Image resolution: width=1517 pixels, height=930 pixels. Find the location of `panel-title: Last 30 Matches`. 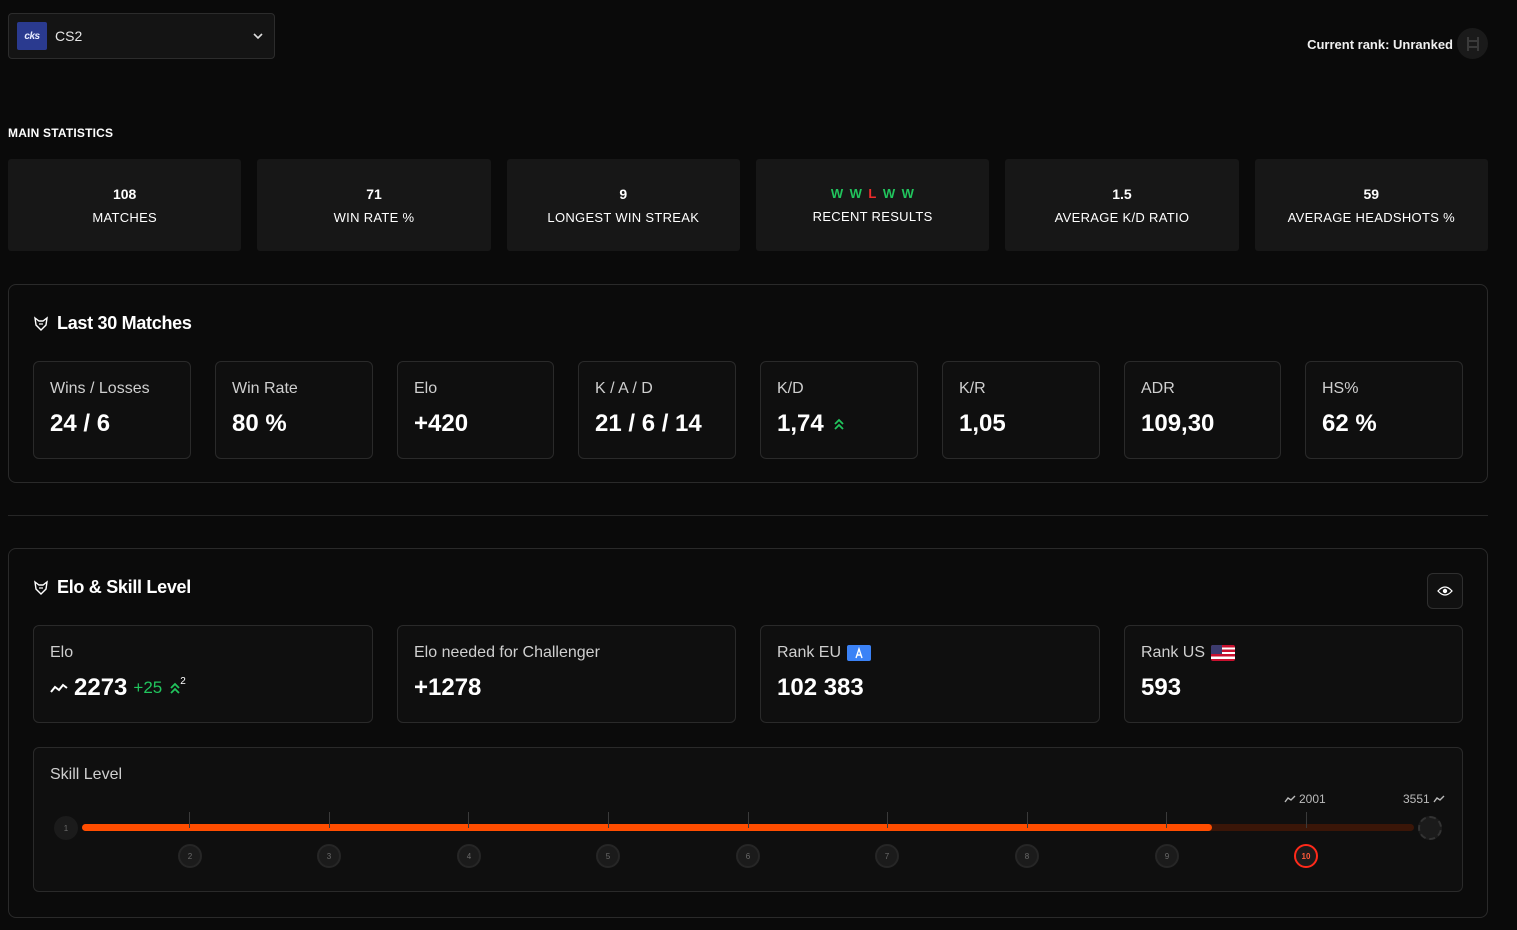

panel-title: Last 30 Matches is located at coordinates (112, 323).